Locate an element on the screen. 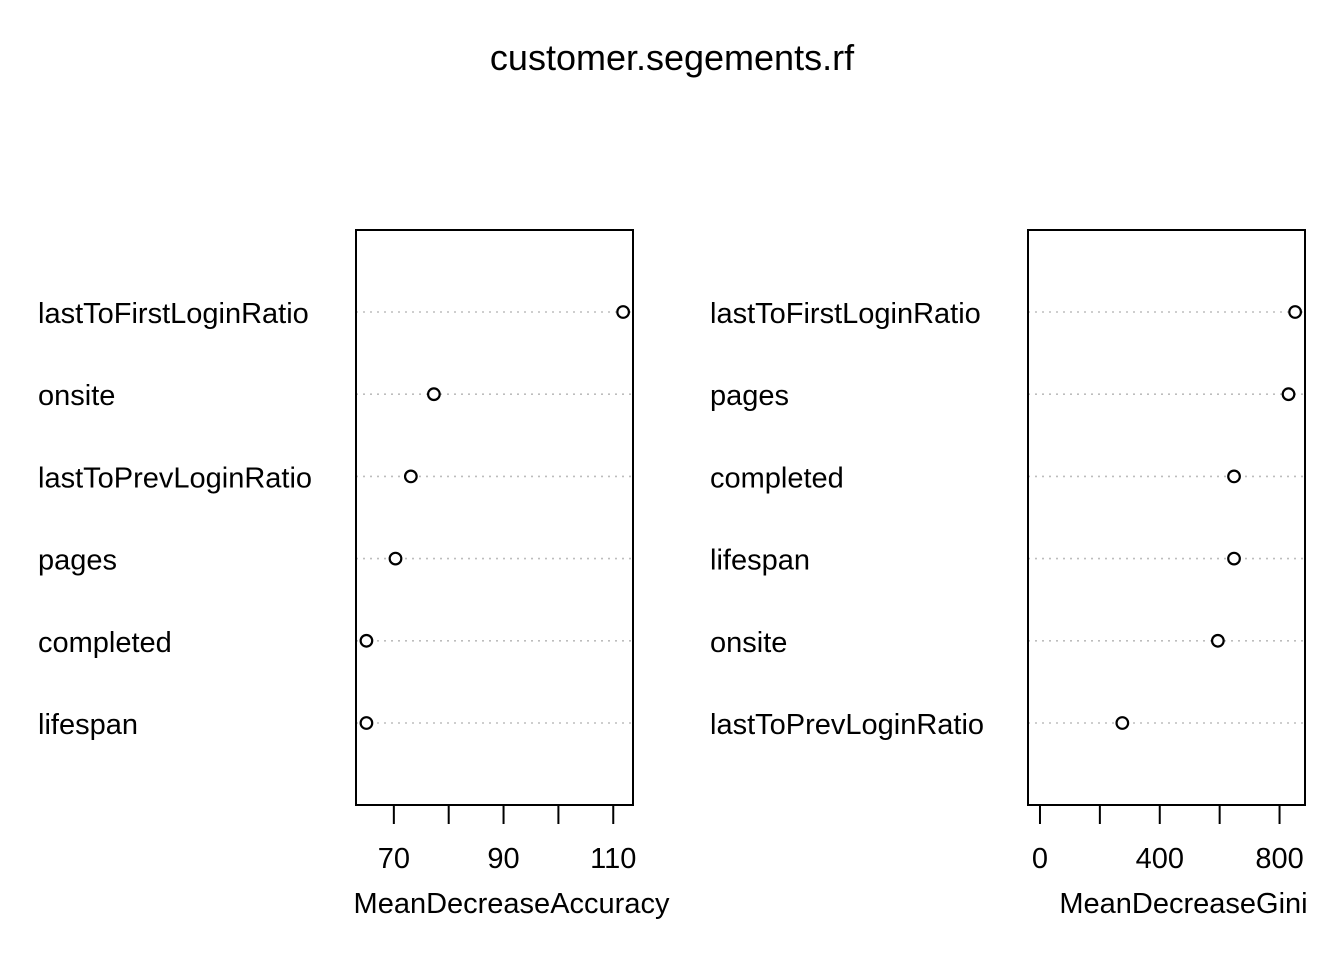 This screenshot has height=960, width=1344. x-tick-label: 800 is located at coordinates (1279, 859).